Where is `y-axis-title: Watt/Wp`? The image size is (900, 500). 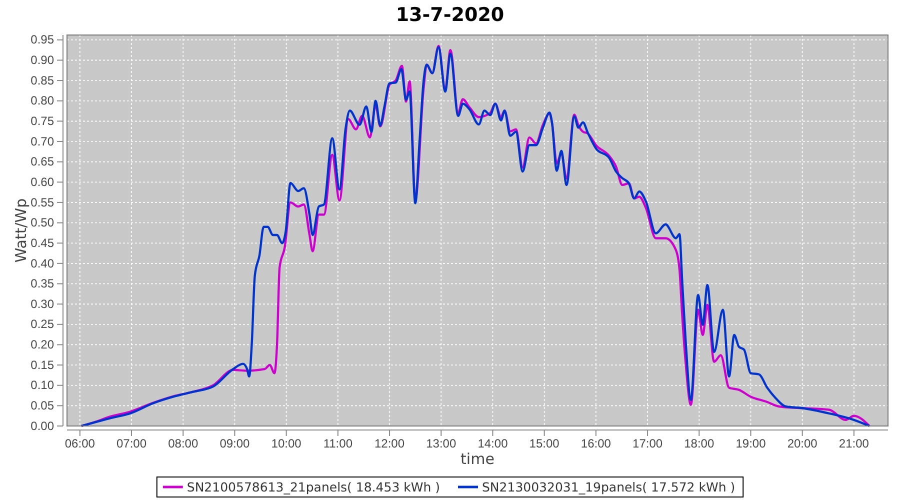 y-axis-title: Watt/Wp is located at coordinates (21, 230).